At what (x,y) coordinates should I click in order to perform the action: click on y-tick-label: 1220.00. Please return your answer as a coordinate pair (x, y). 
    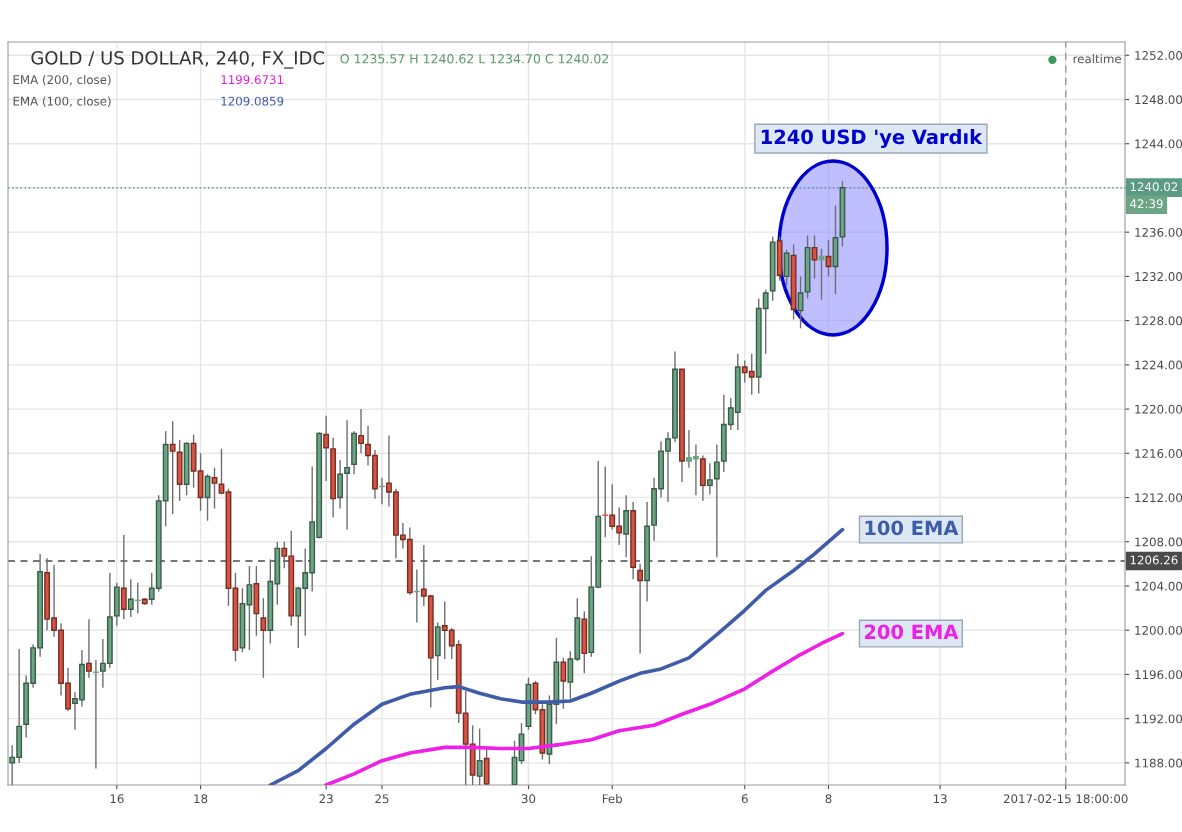
    Looking at the image, I should click on (1158, 409).